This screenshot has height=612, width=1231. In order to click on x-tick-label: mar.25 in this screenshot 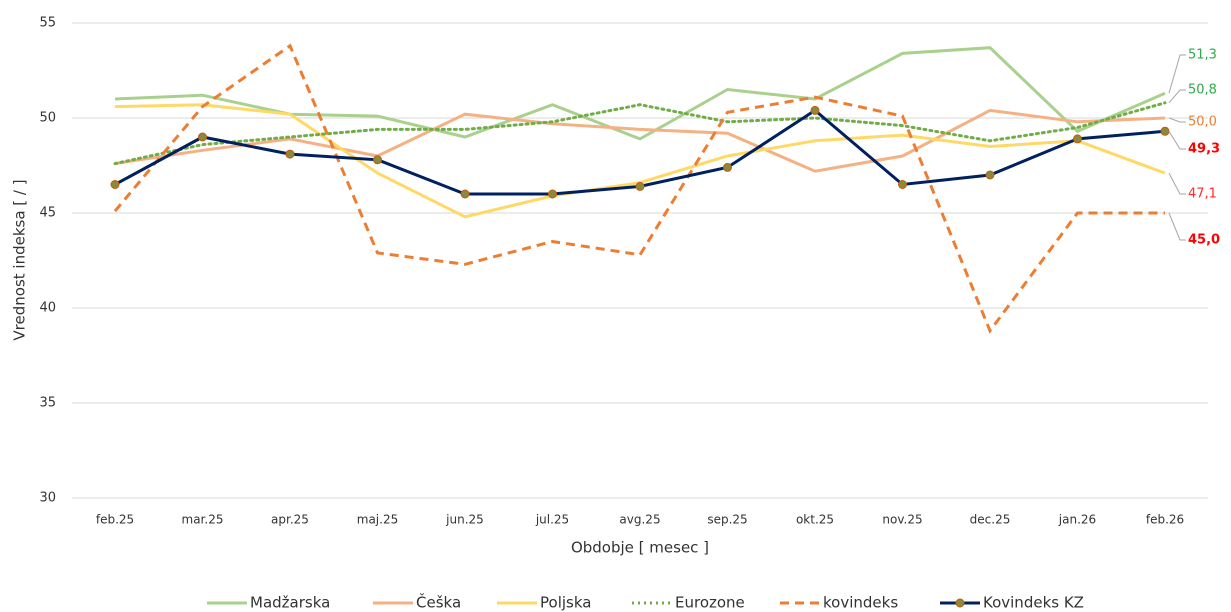, I will do `click(203, 520)`.